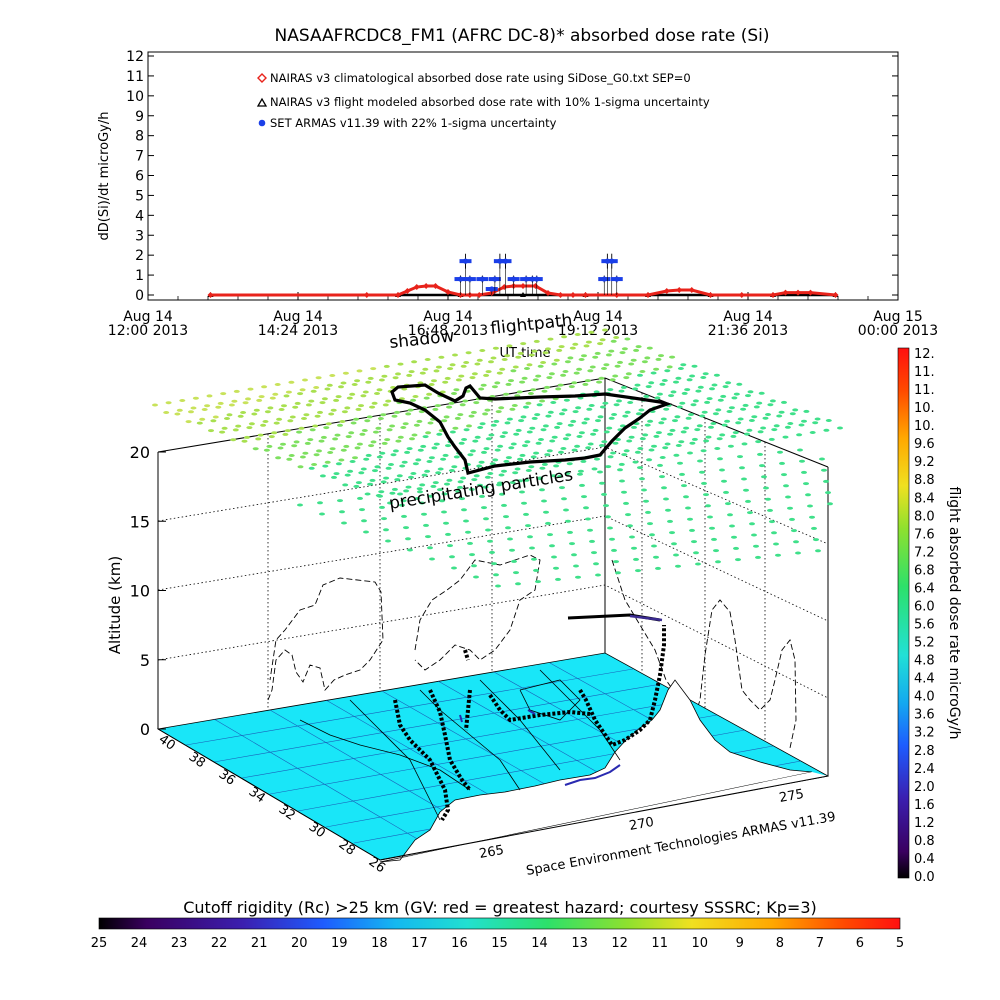 The height and width of the screenshot is (1000, 1000). What do you see at coordinates (262, 78) in the screenshot?
I see `legend-marker-diamond` at bounding box center [262, 78].